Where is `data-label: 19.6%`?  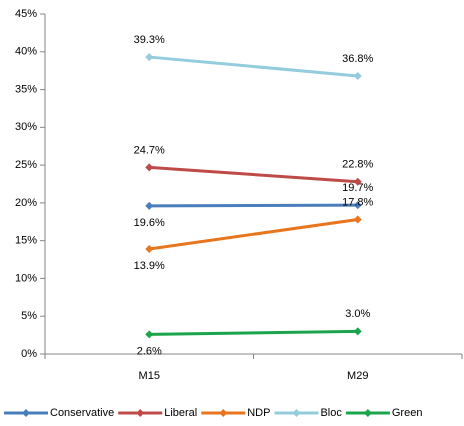 data-label: 19.6% is located at coordinates (149, 223).